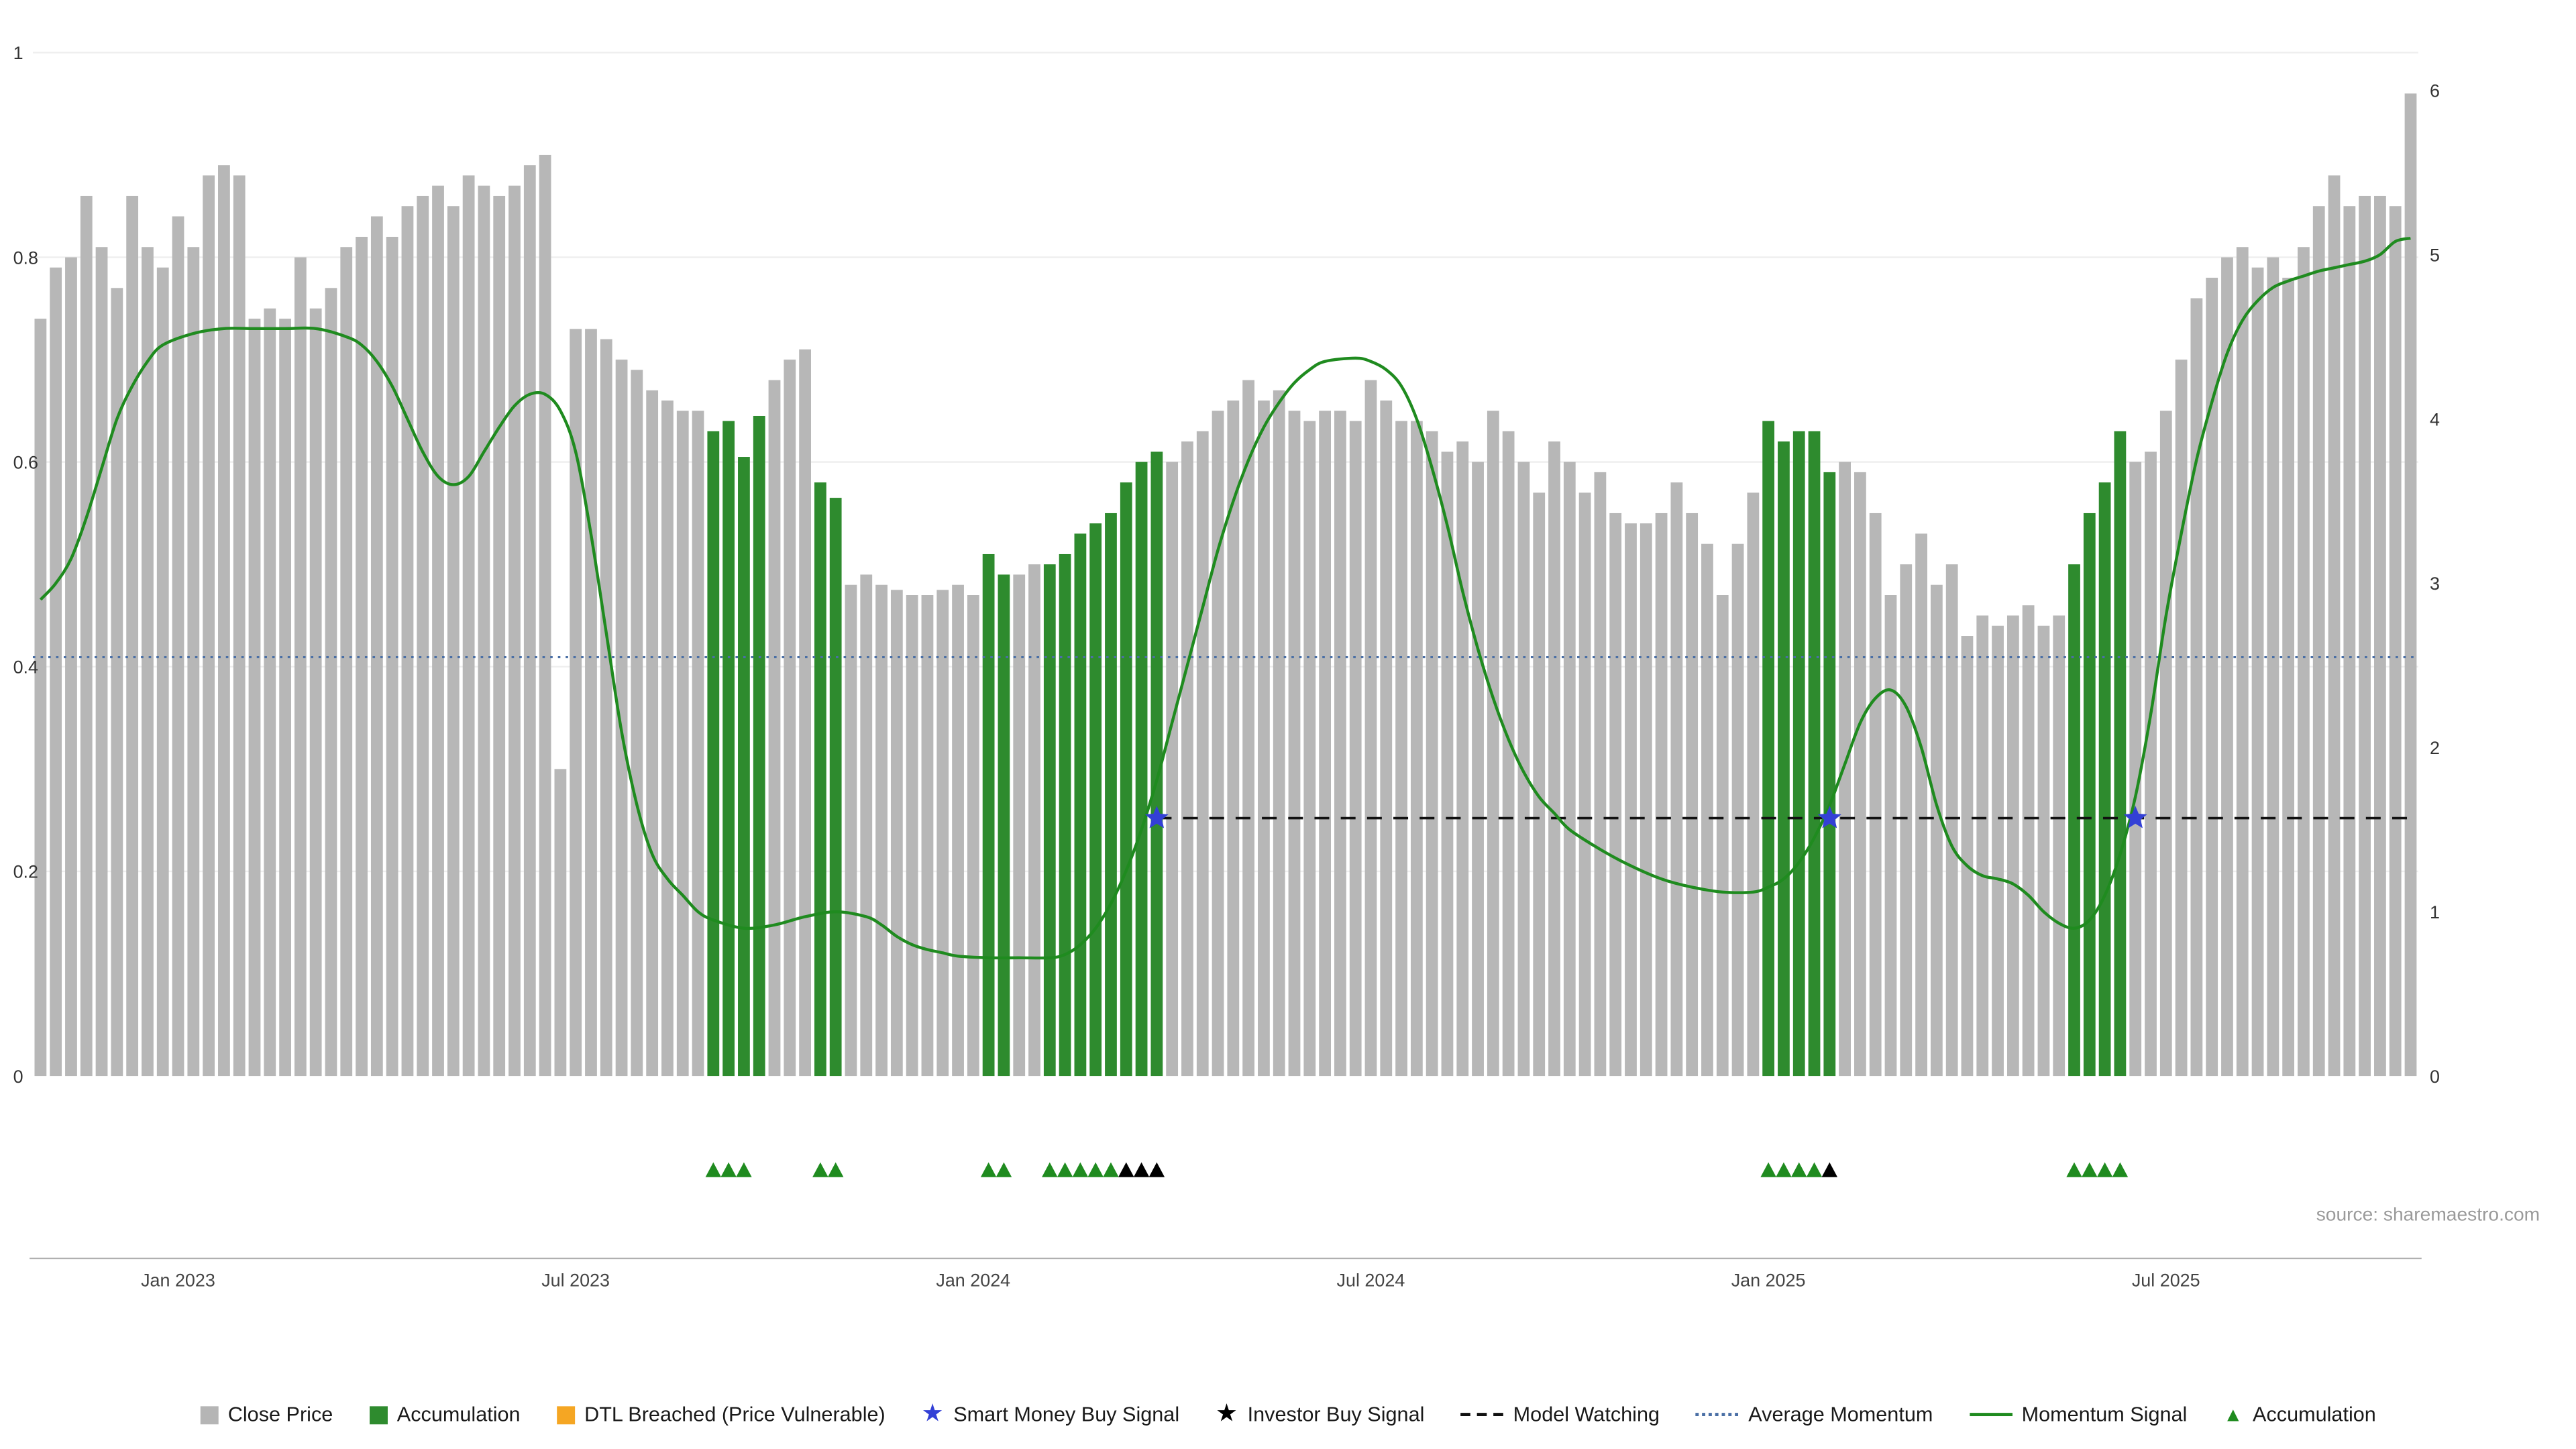 Image resolution: width=2576 pixels, height=1449 pixels. Describe the element at coordinates (1560, 1414) in the screenshot. I see `legend-item-model-watching: Model Watching` at that location.